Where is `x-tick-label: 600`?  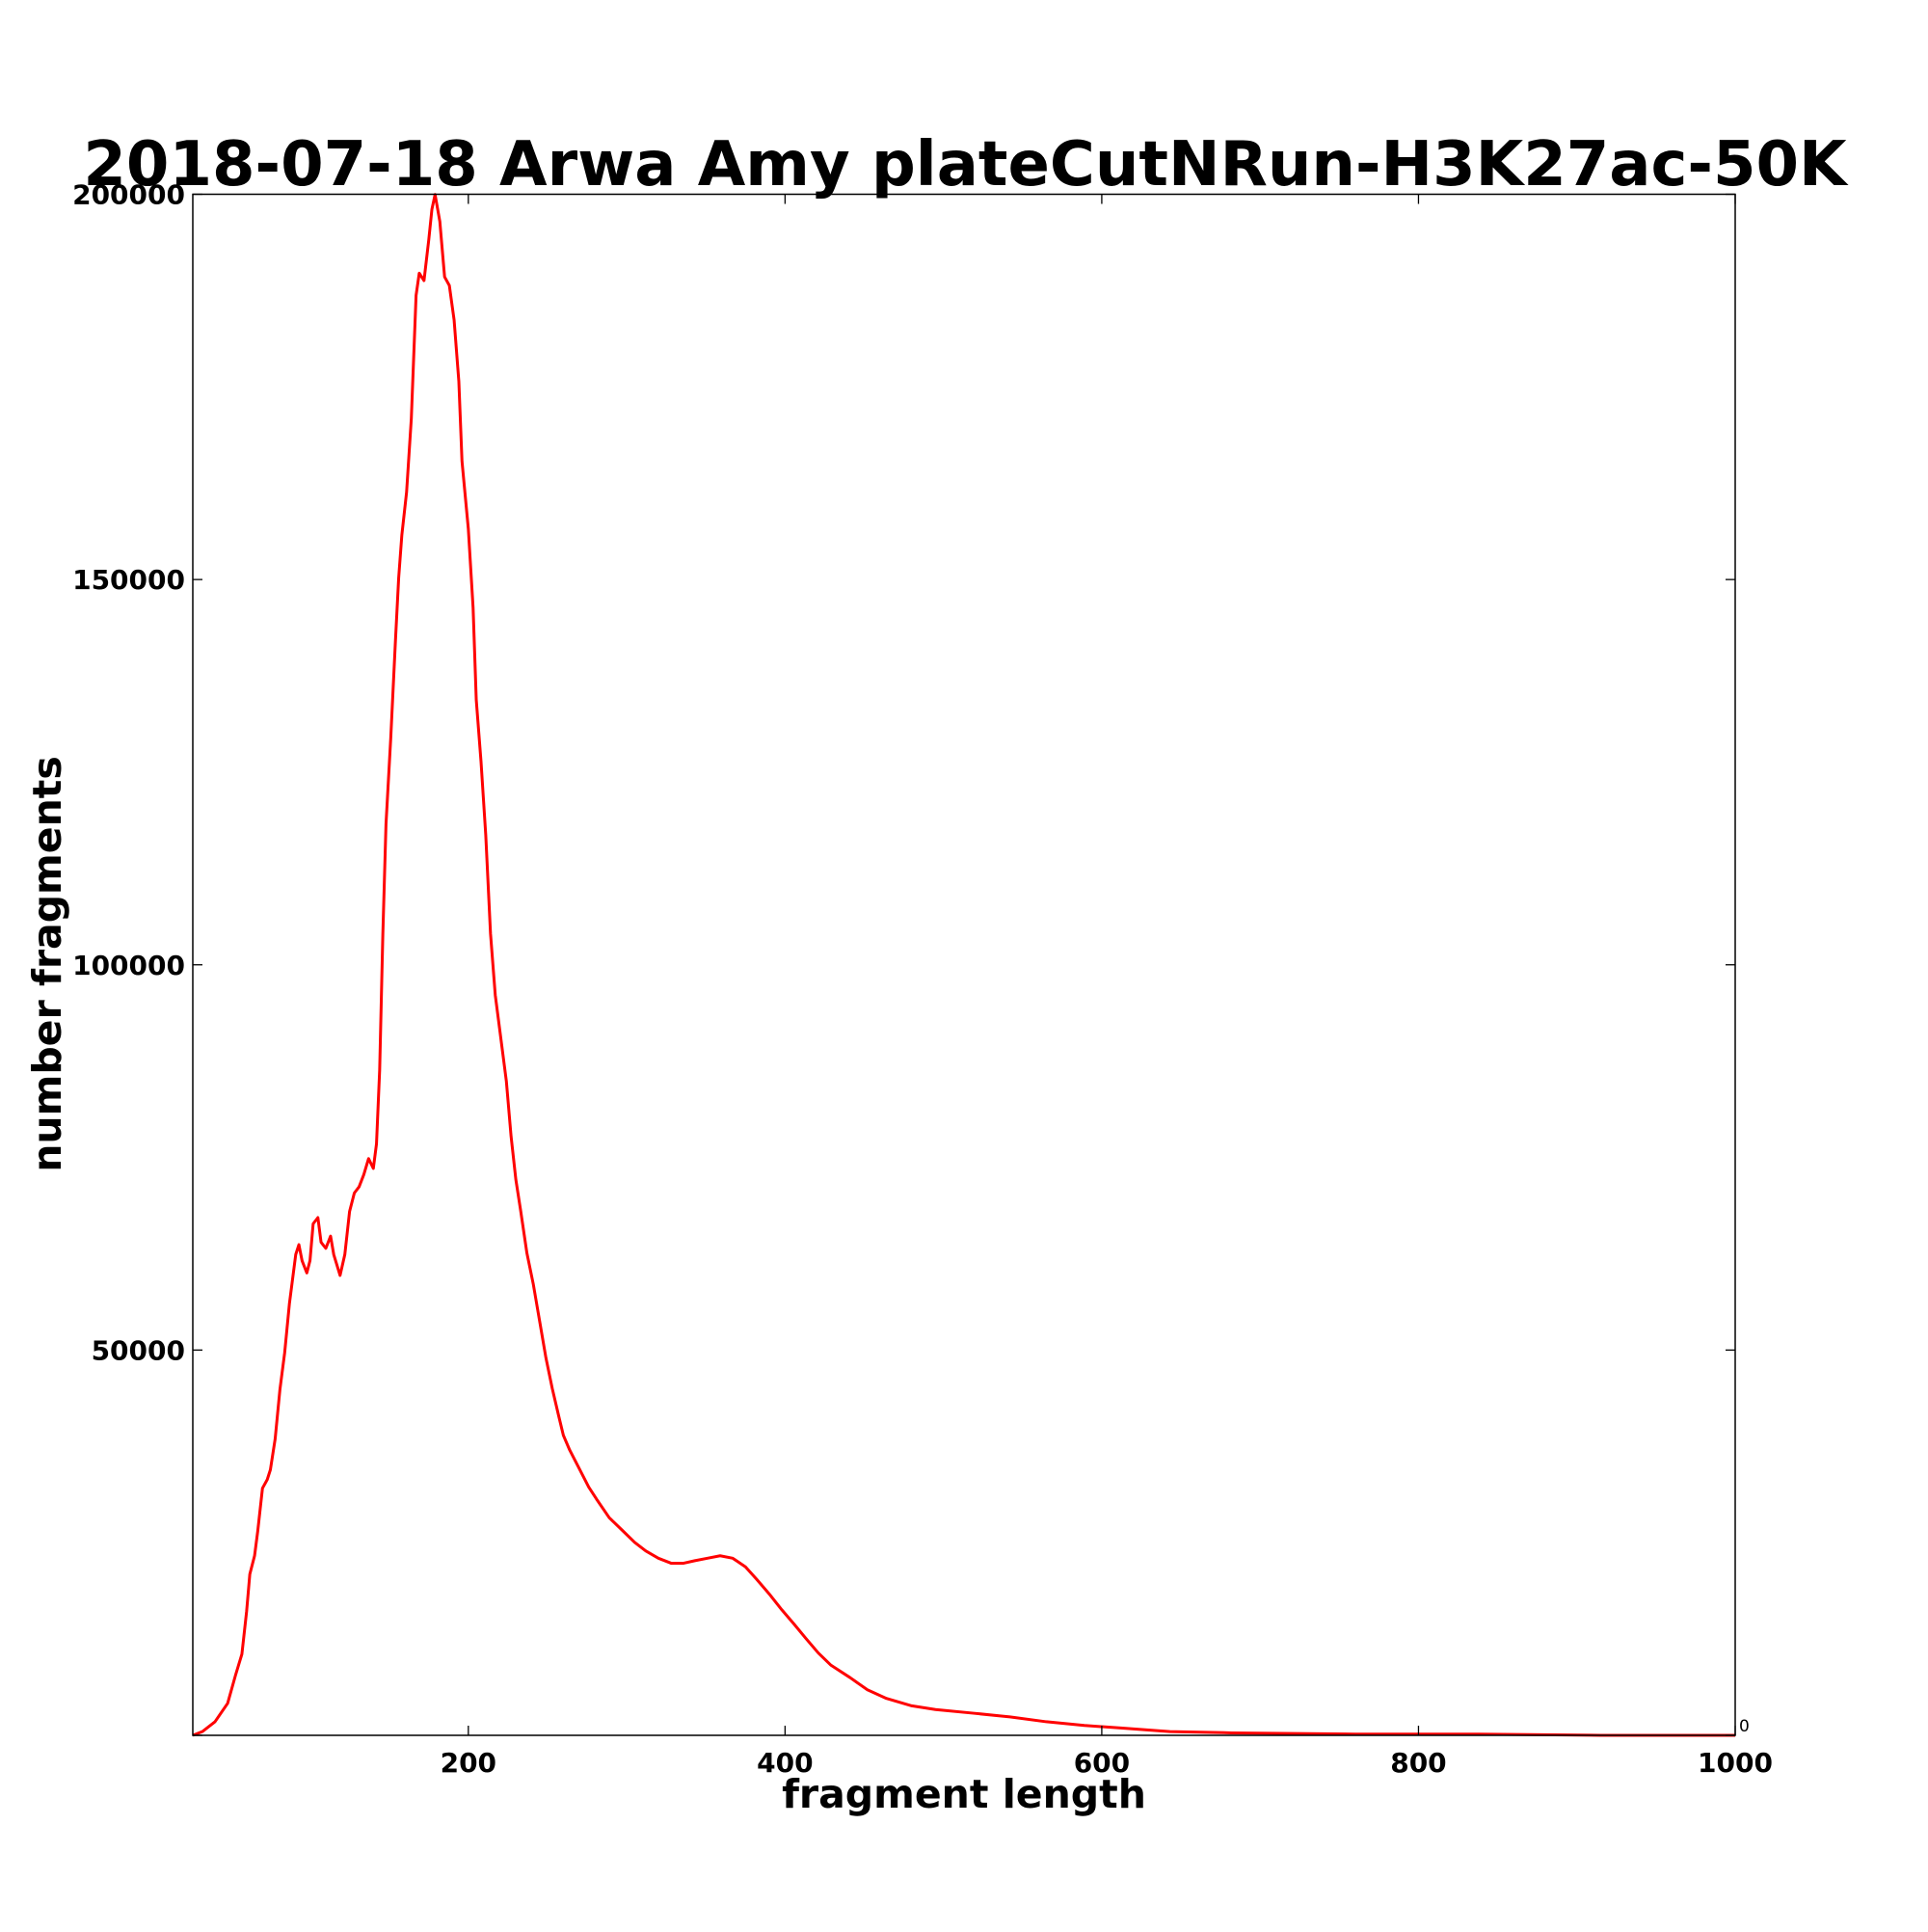 x-tick-label: 600 is located at coordinates (1102, 1763).